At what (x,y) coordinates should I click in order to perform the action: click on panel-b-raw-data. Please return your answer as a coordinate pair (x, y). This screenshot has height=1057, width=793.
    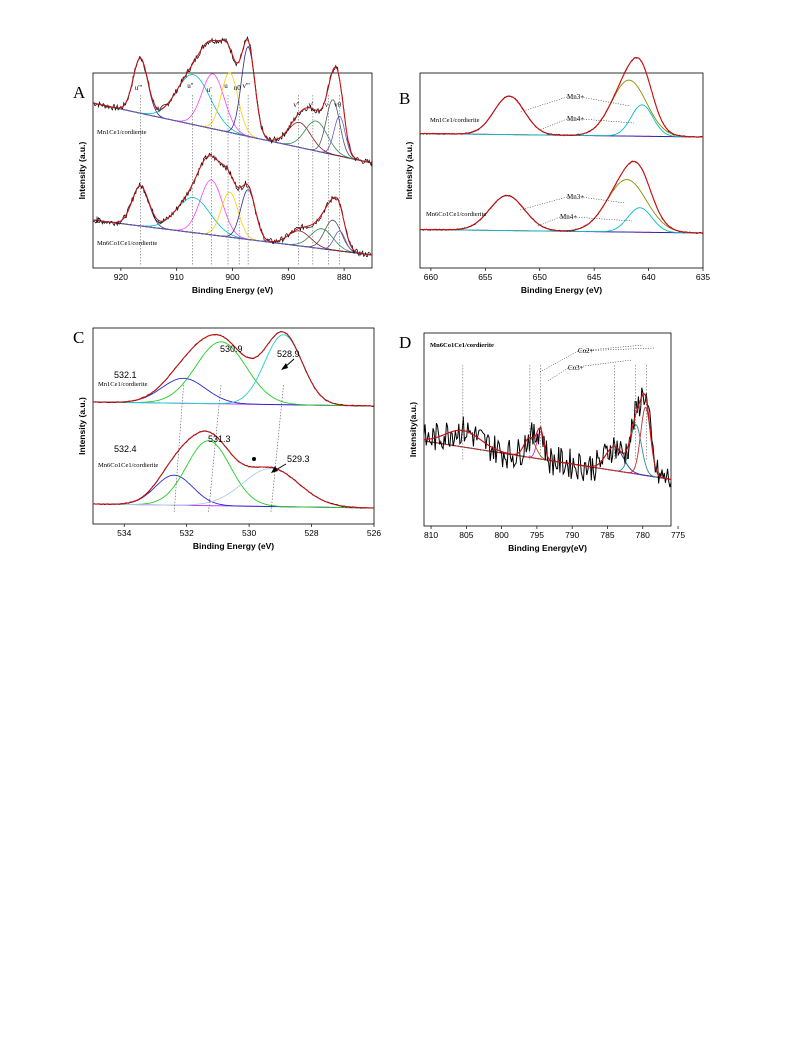
    Looking at the image, I should click on (561, 197).